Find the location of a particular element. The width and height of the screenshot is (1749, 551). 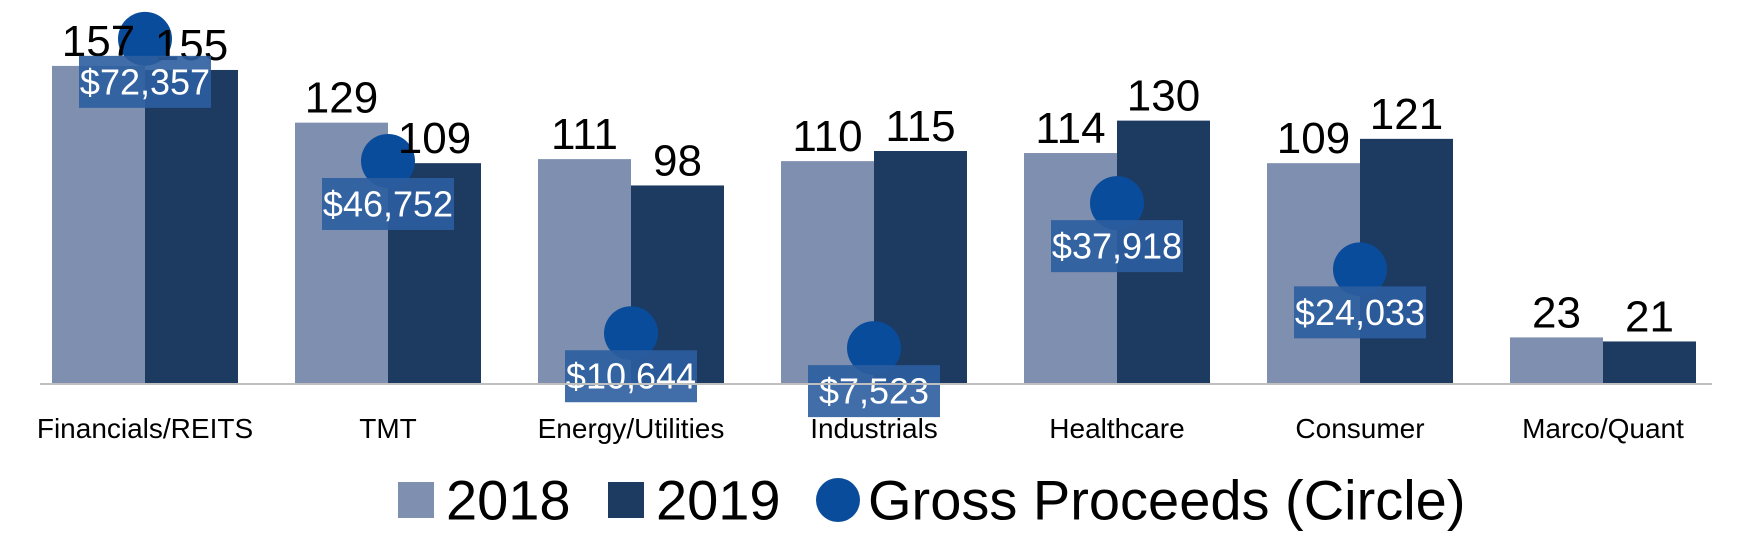

proceeds-label: $72,357 is located at coordinates (145, 81).